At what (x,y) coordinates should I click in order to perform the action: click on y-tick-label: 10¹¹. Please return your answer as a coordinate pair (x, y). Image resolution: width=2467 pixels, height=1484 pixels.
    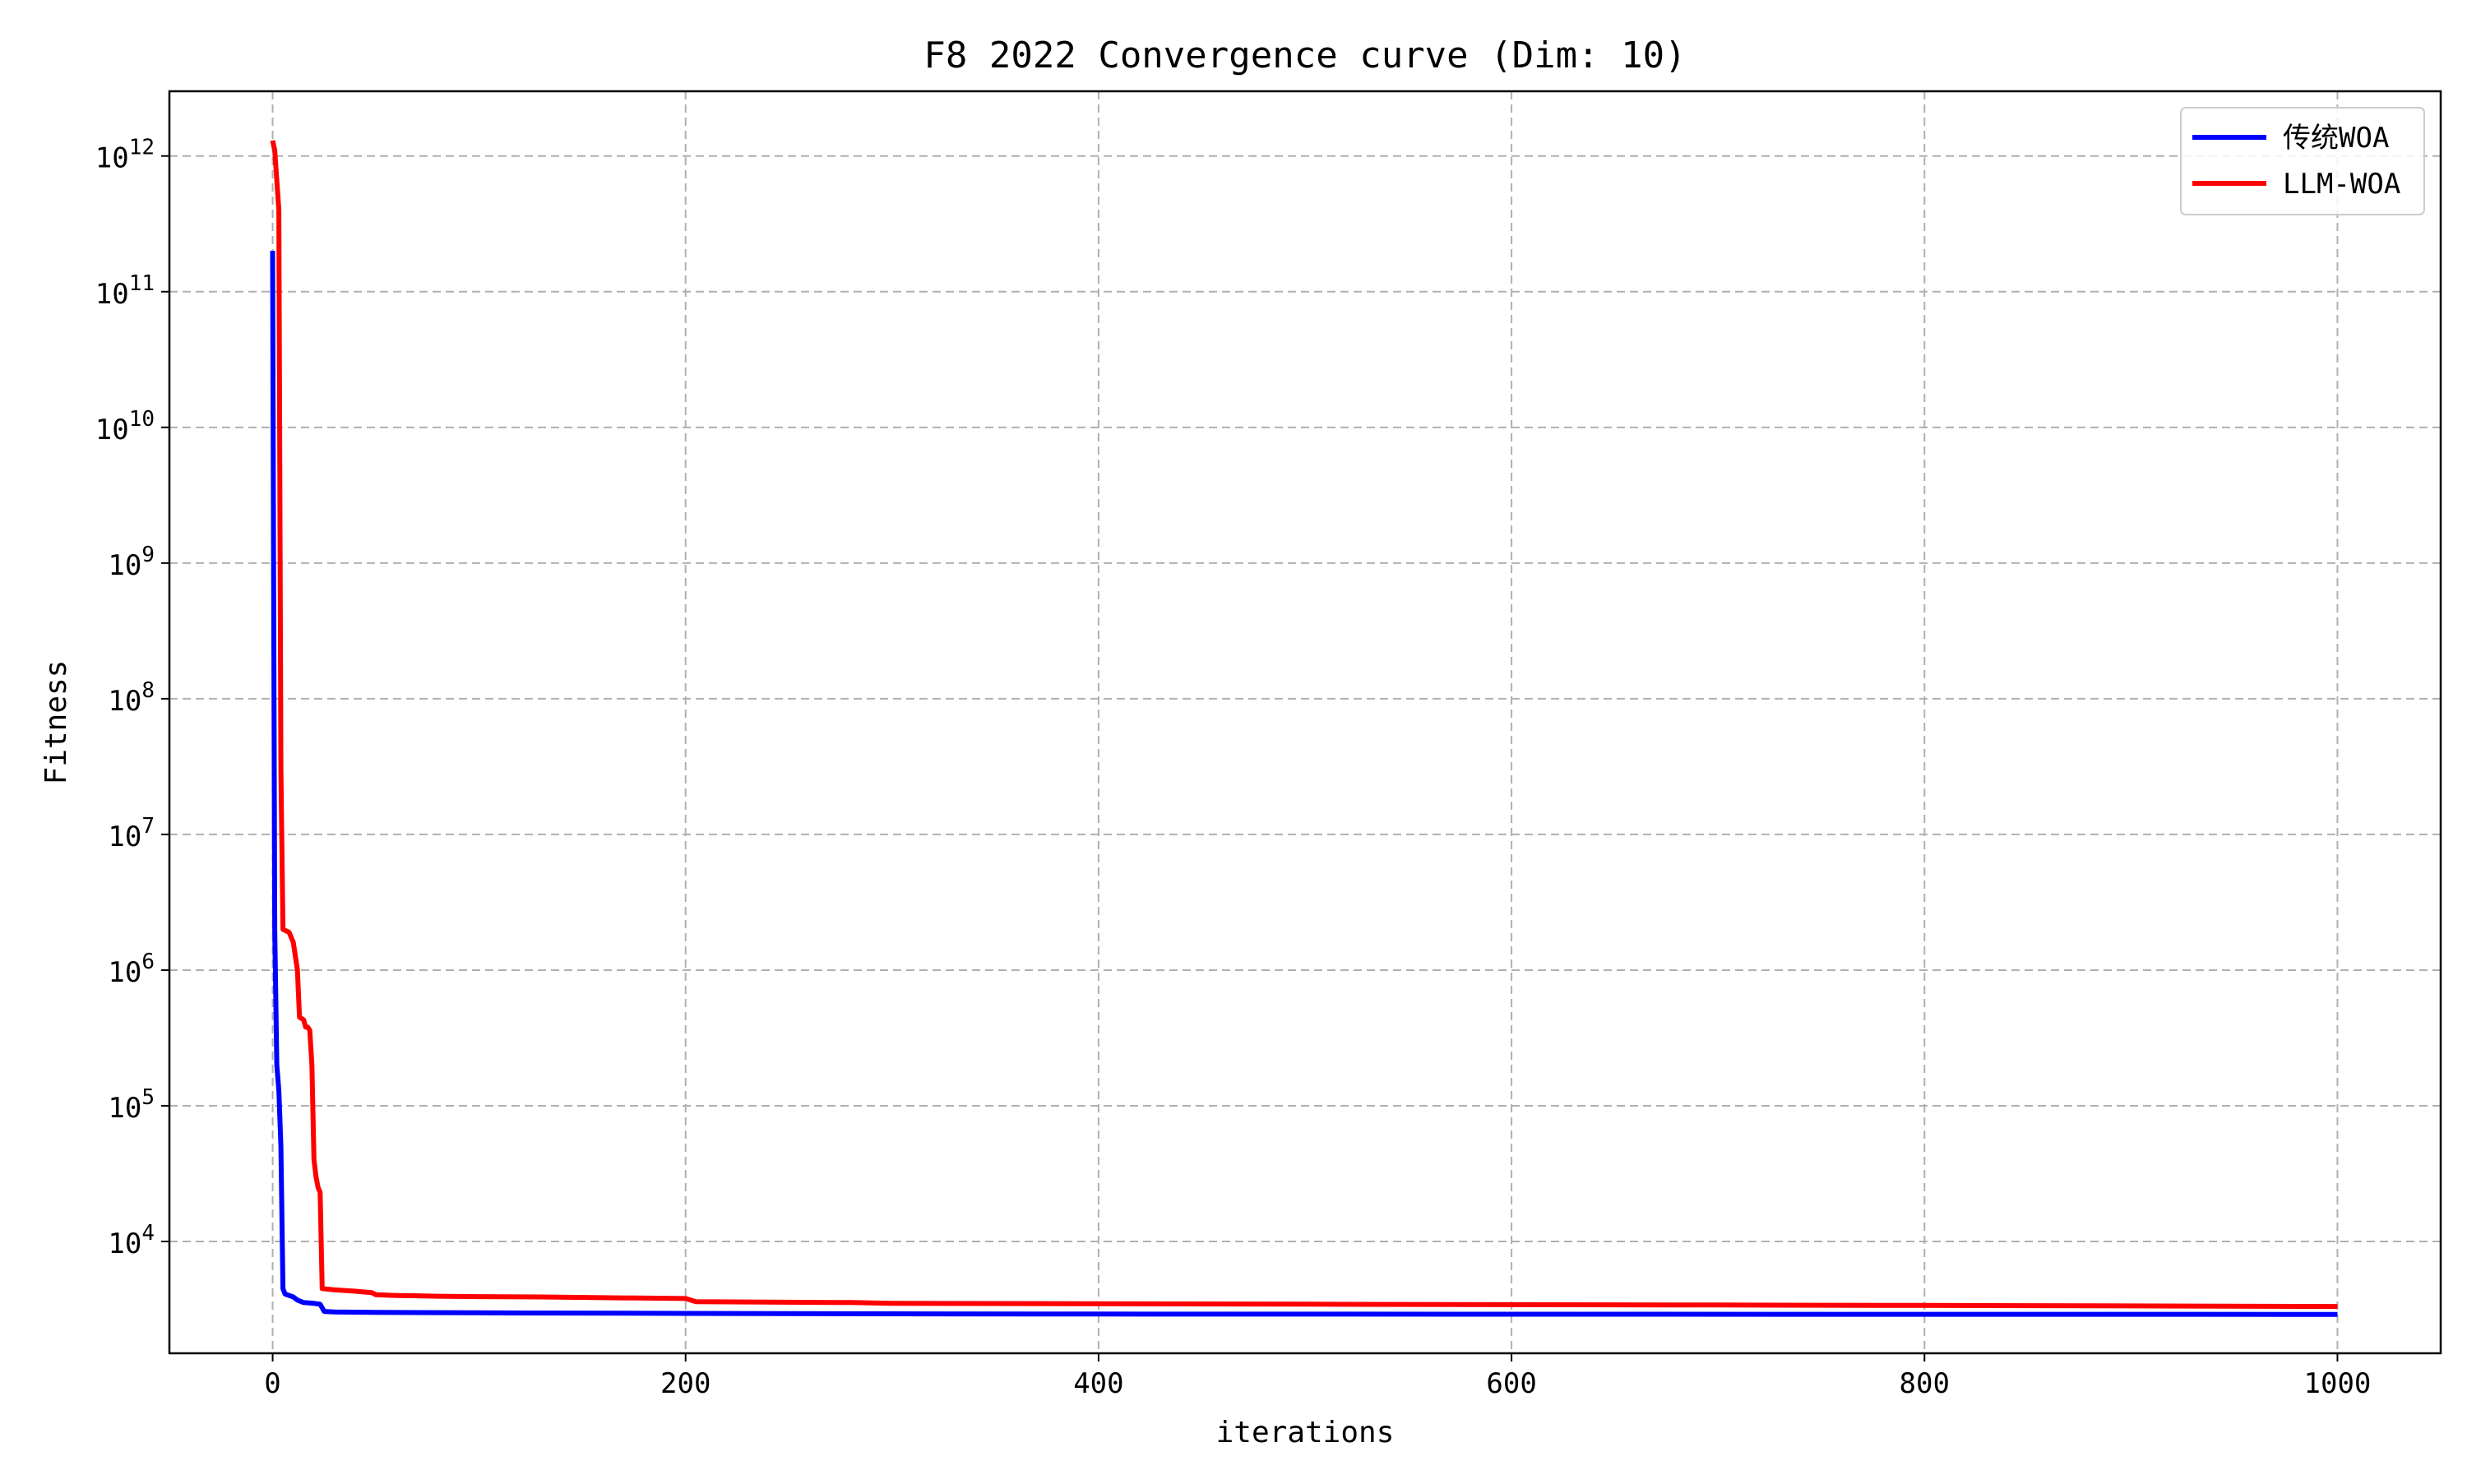
    Looking at the image, I should click on (125, 291).